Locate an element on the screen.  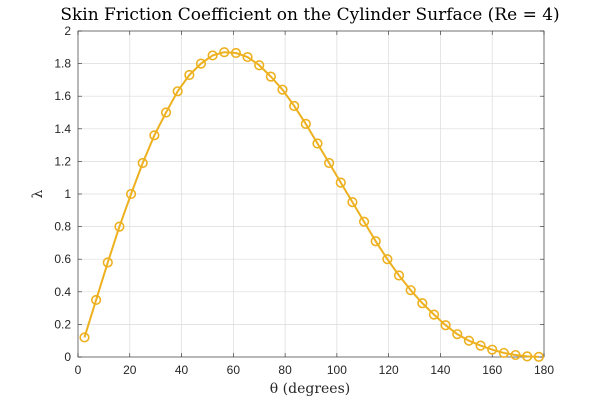
x-tick-label: 80 is located at coordinates (285, 370).